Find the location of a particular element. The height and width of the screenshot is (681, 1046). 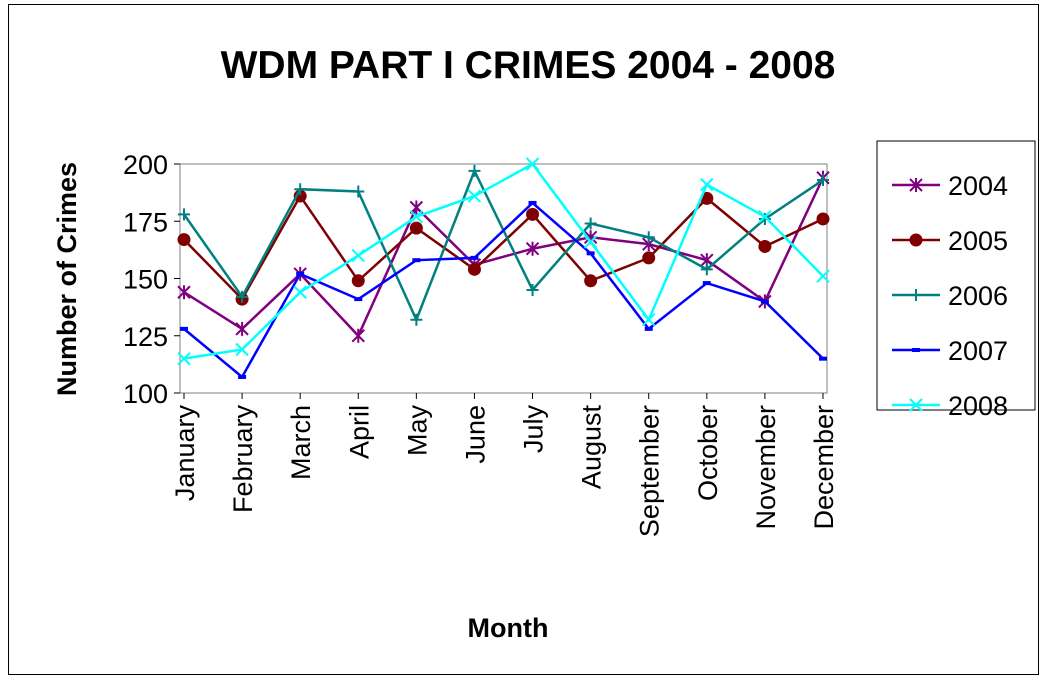

x-tick-label: June is located at coordinates (475, 434).